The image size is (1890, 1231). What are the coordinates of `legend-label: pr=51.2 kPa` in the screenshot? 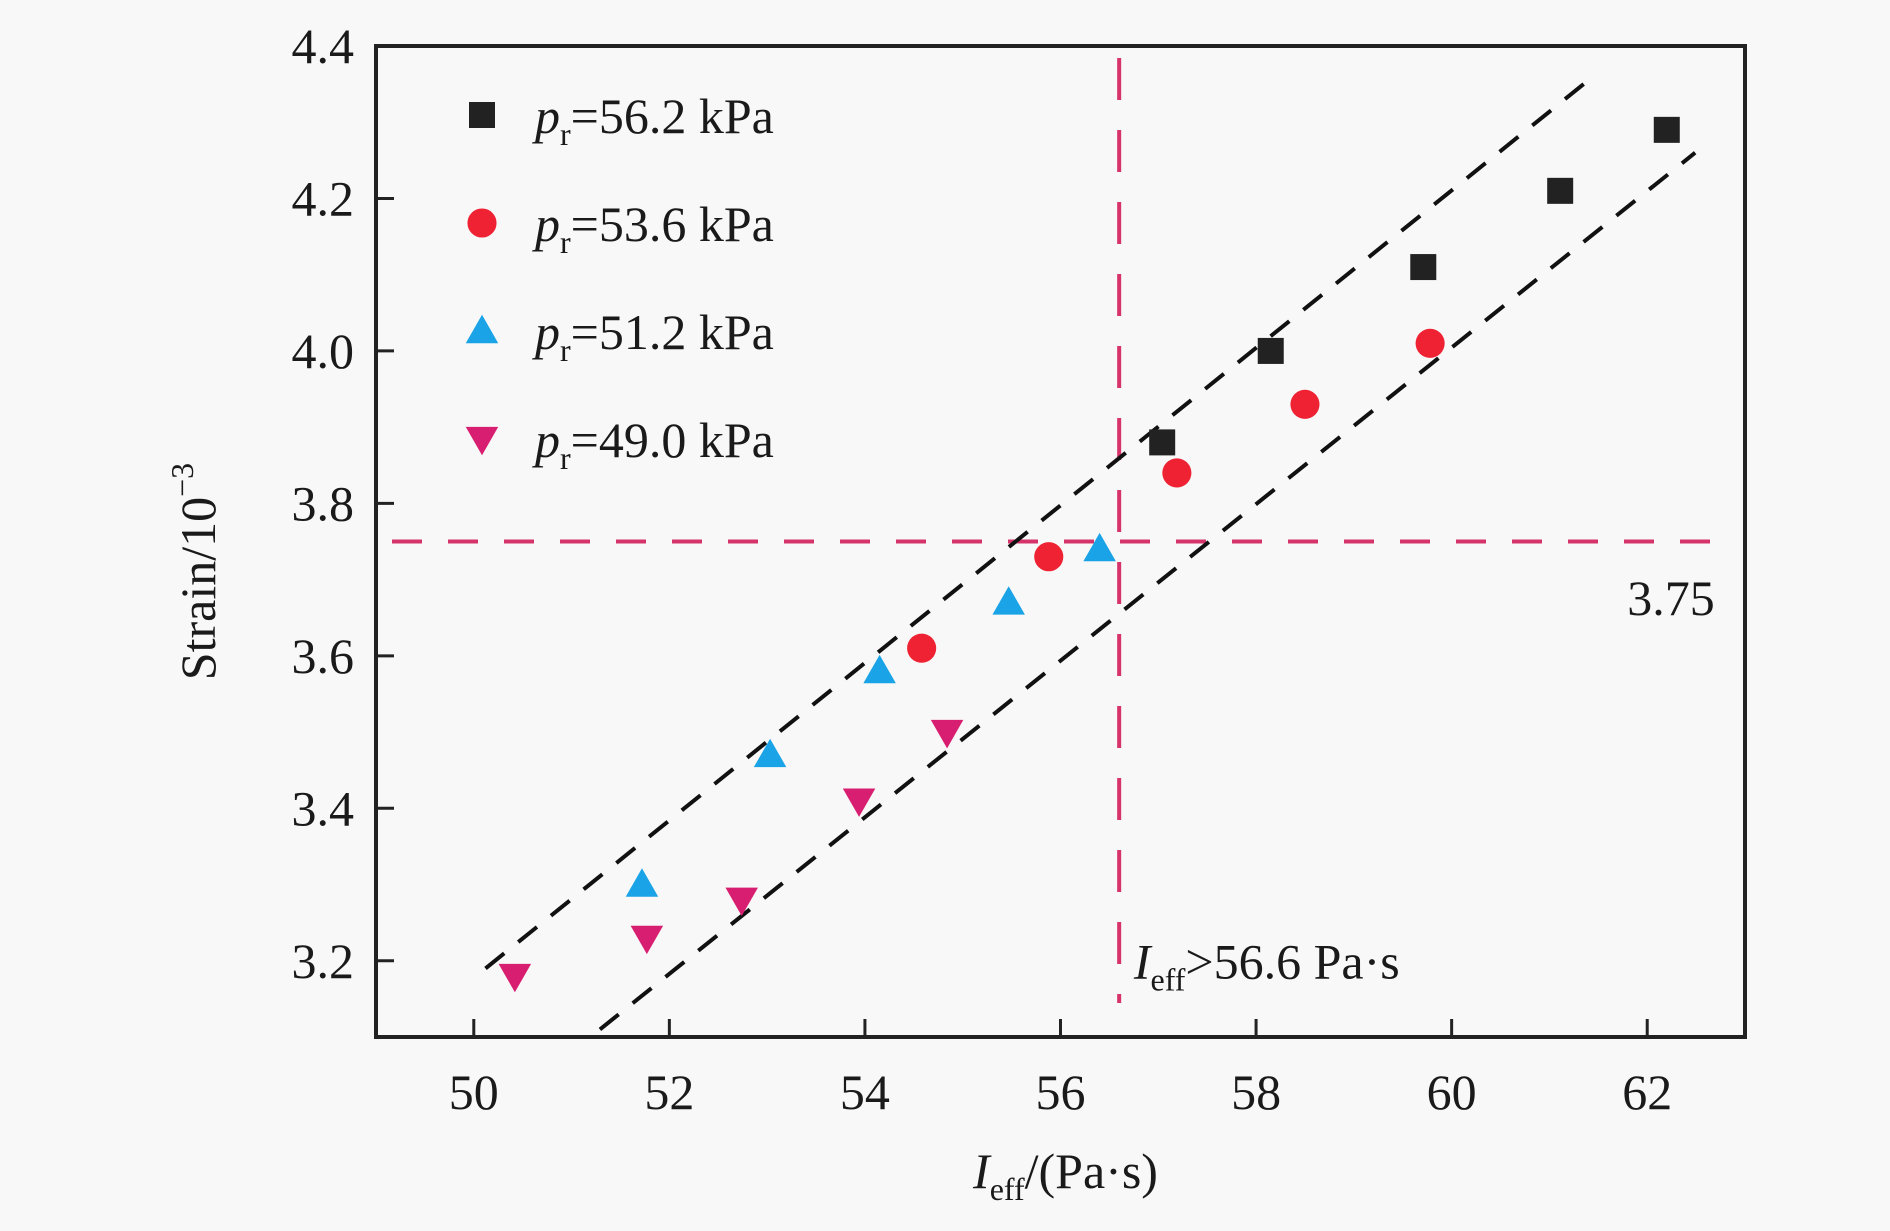 It's located at (653, 336).